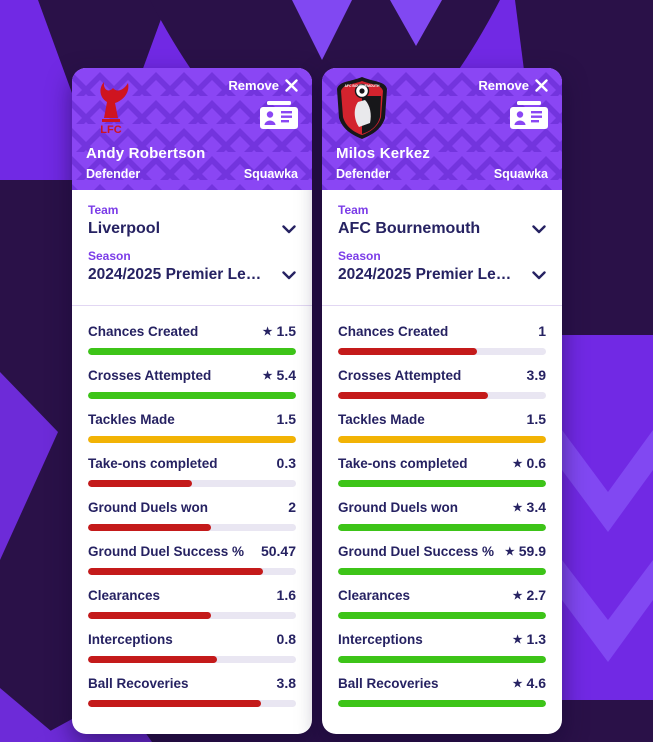 The height and width of the screenshot is (742, 653). What do you see at coordinates (536, 463) in the screenshot?
I see `stat-value-number: 0.6` at bounding box center [536, 463].